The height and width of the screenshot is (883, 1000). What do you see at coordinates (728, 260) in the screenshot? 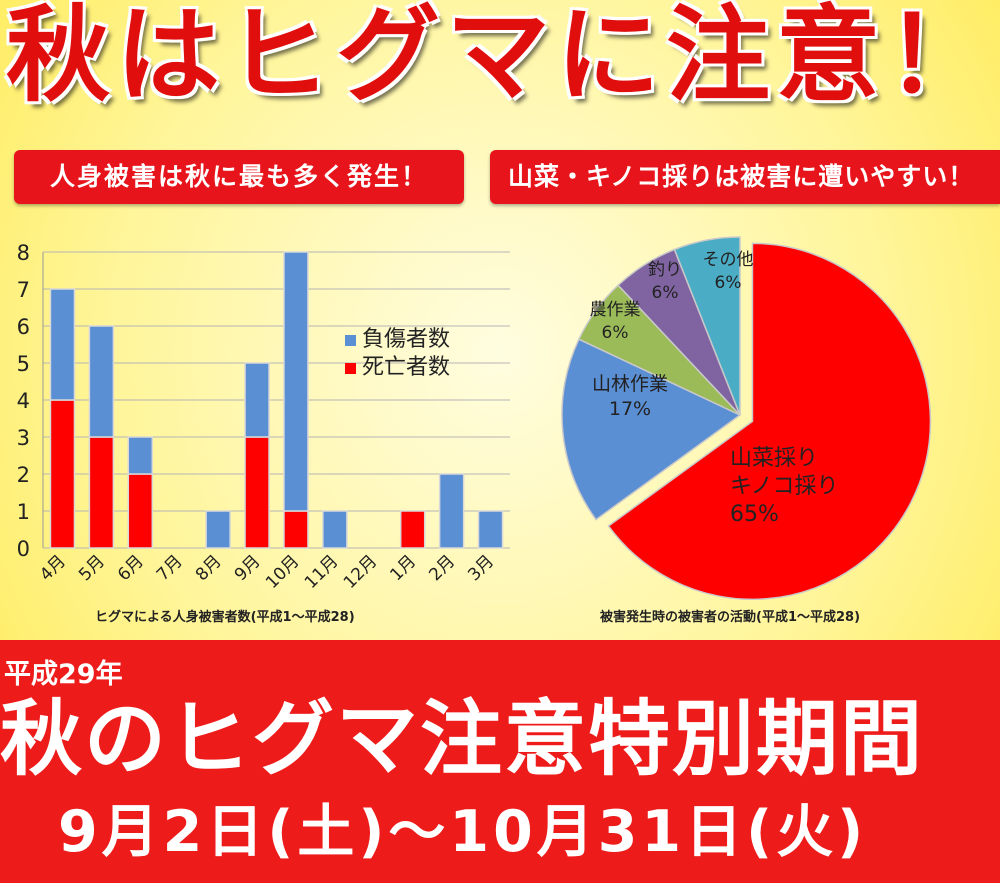
I see `pie-category-label: その他` at bounding box center [728, 260].